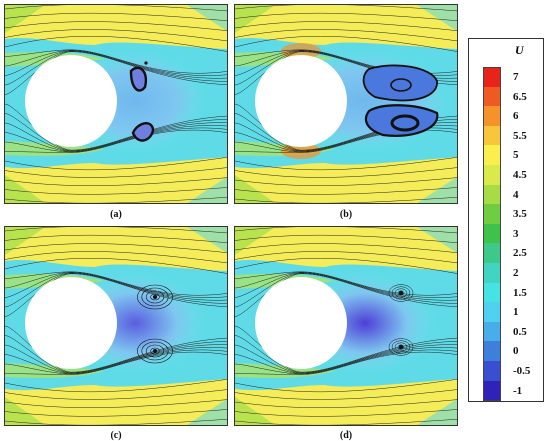  What do you see at coordinates (518, 390) in the screenshot?
I see `legend-tick-label: -1` at bounding box center [518, 390].